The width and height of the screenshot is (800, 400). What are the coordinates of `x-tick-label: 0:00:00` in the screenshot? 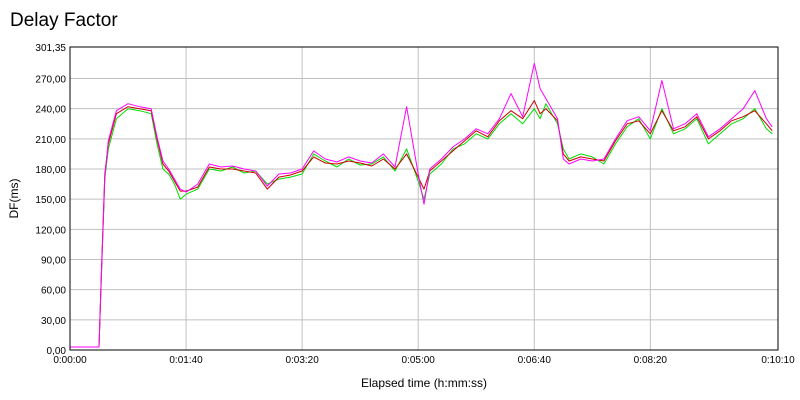 It's located at (70, 360).